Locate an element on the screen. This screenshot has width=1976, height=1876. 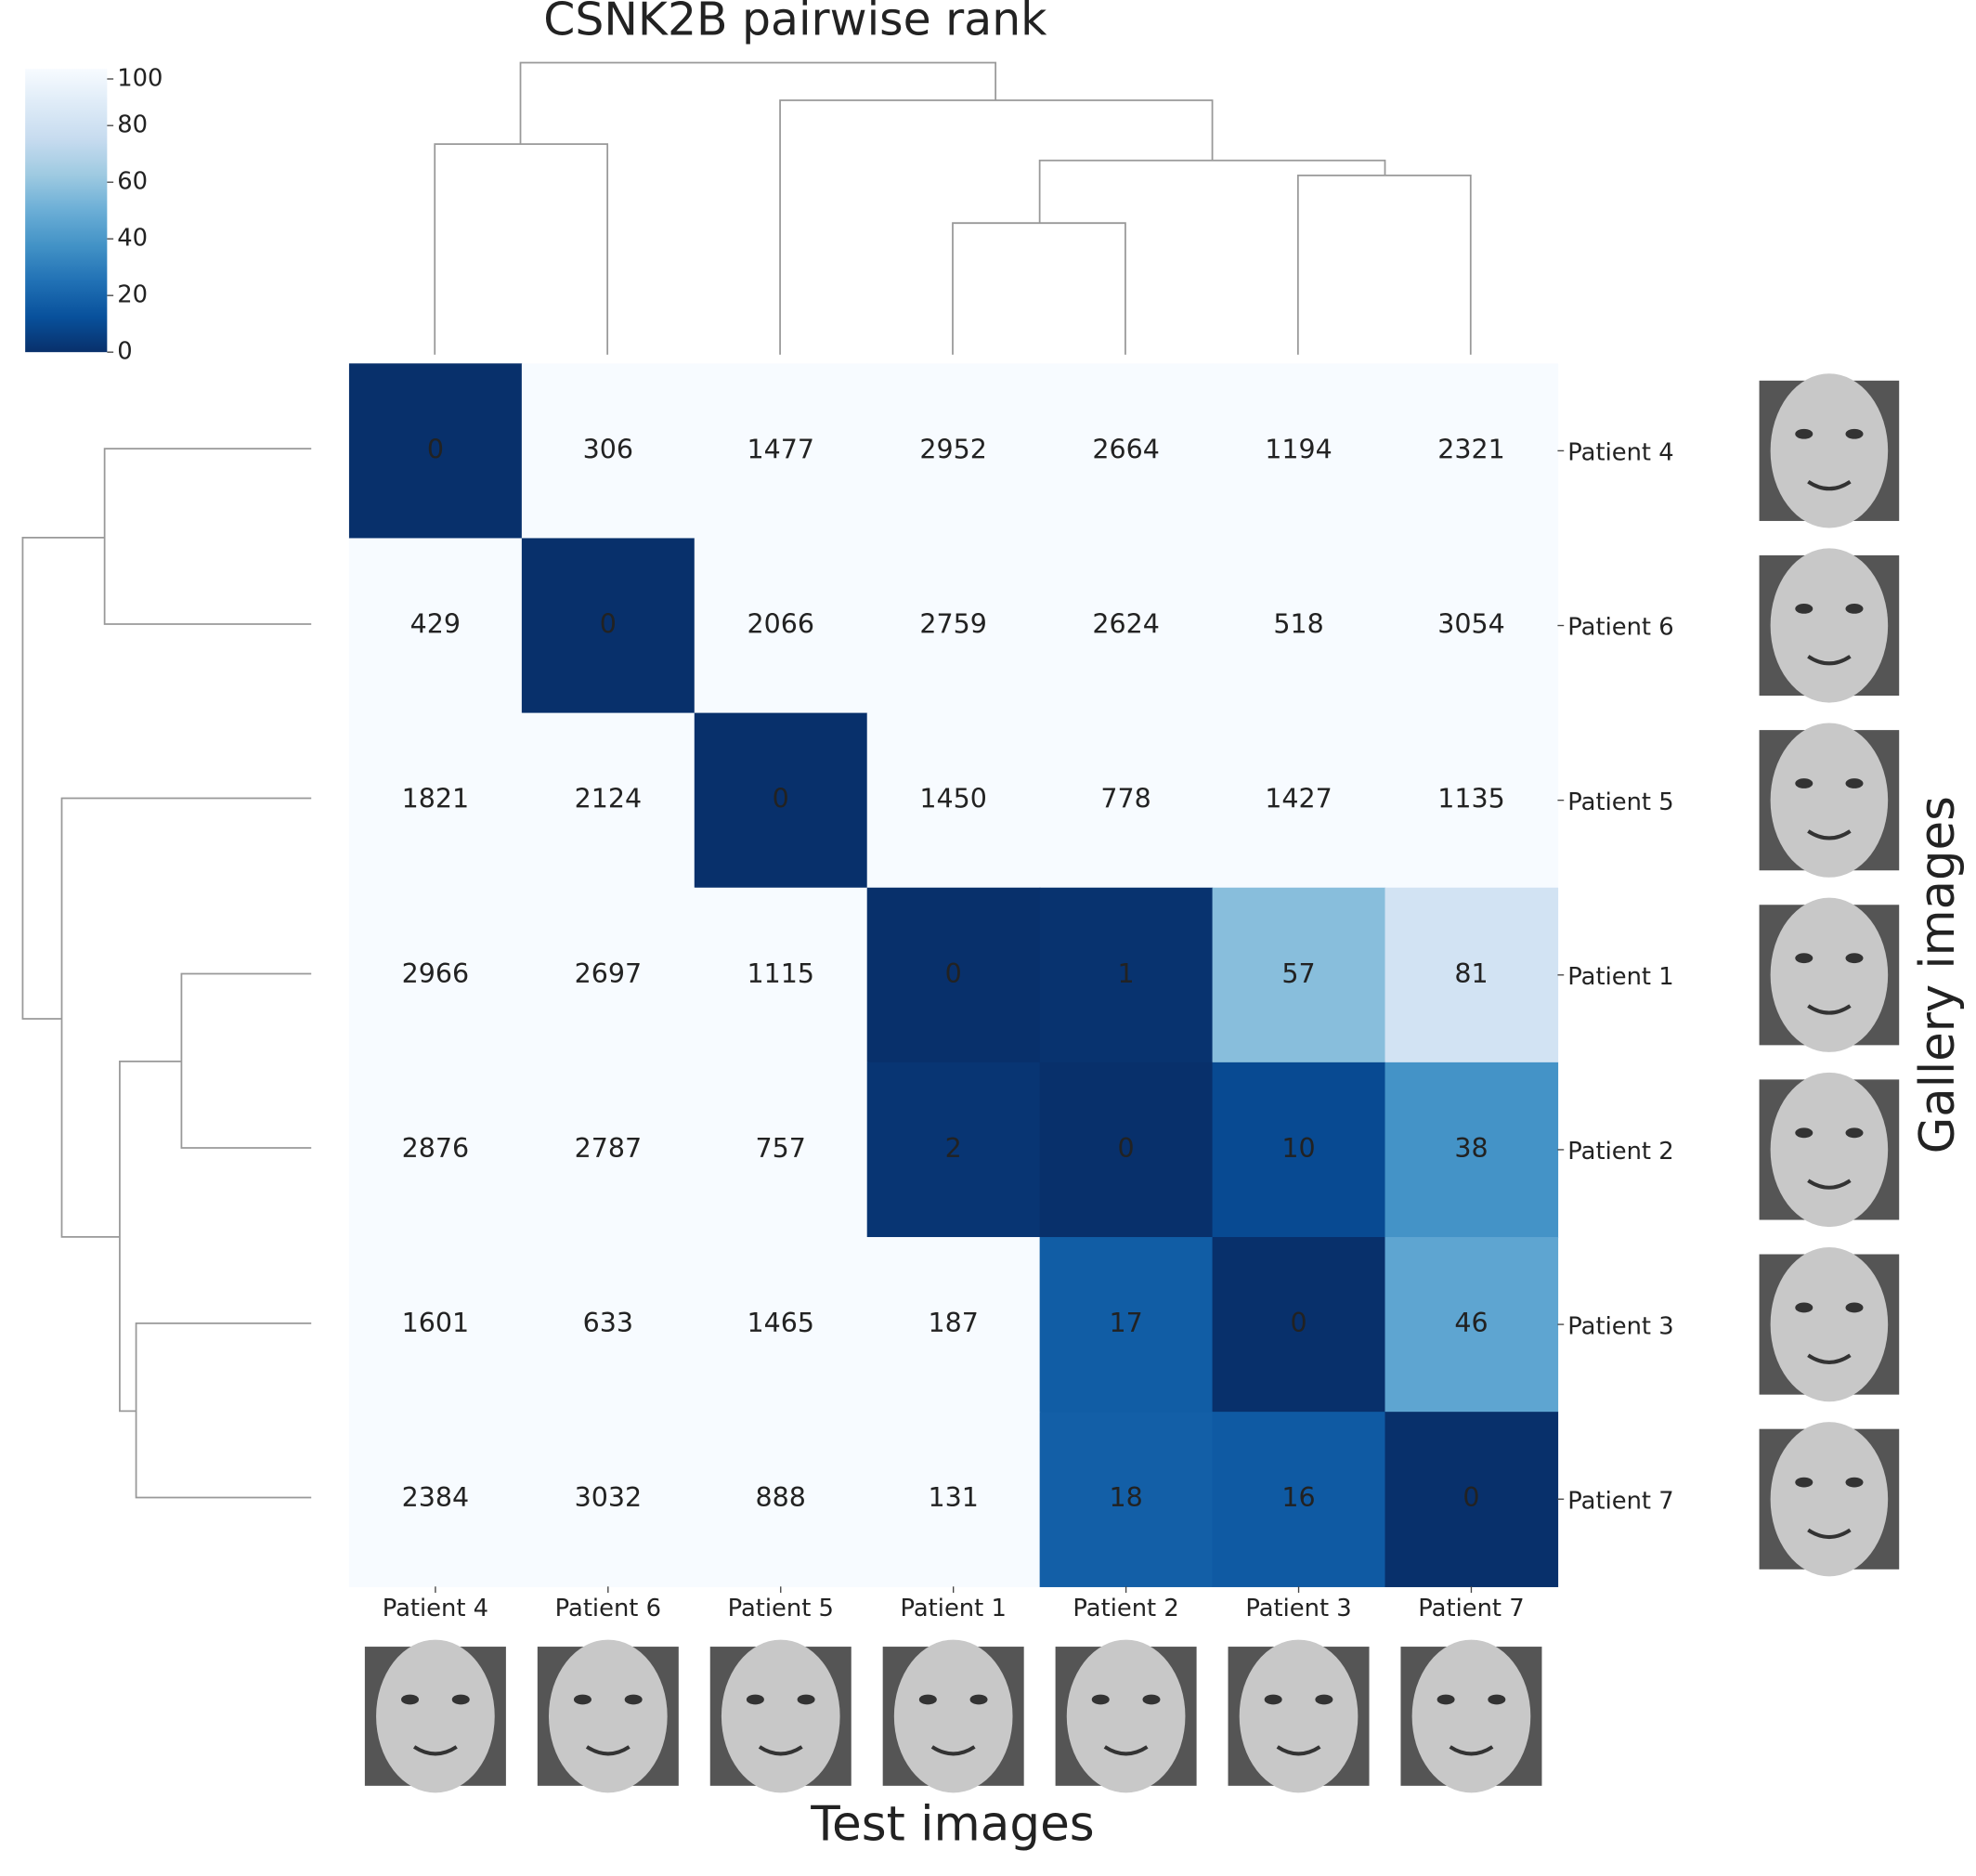
cell-label: 429 is located at coordinates (435, 624).